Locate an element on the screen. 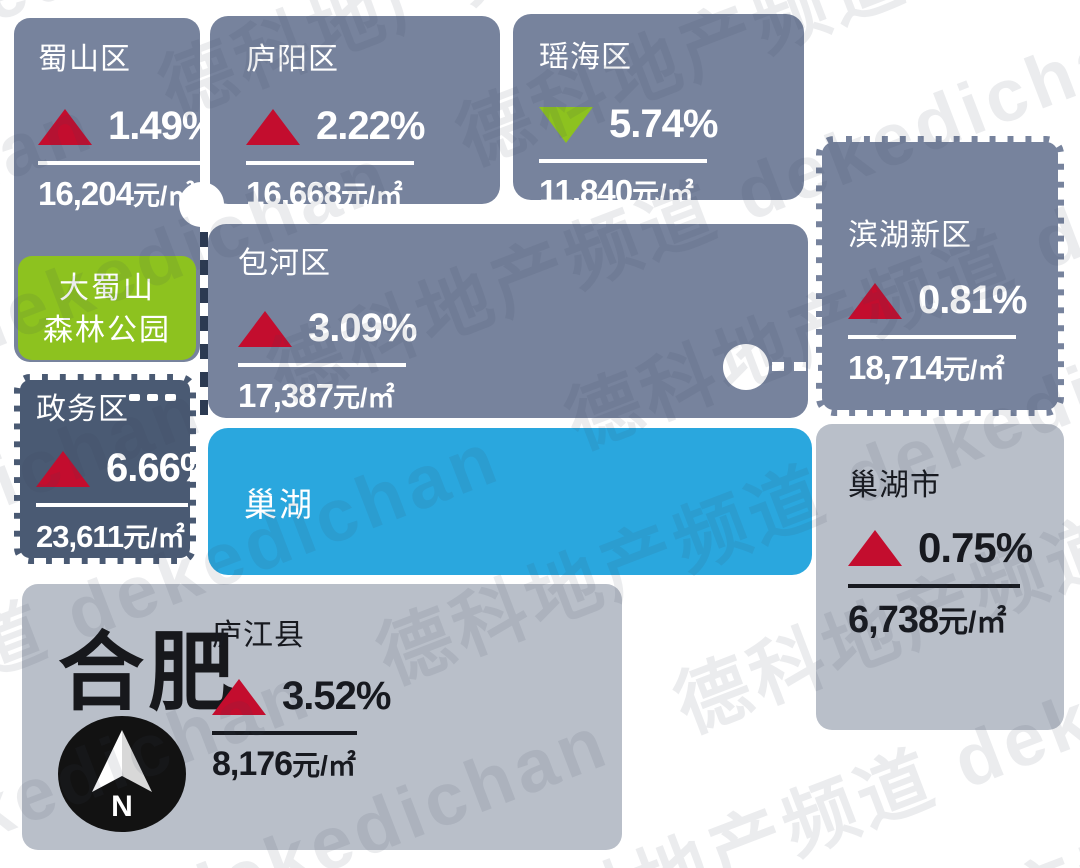  change-percent: 1.49% is located at coordinates (162, 126).